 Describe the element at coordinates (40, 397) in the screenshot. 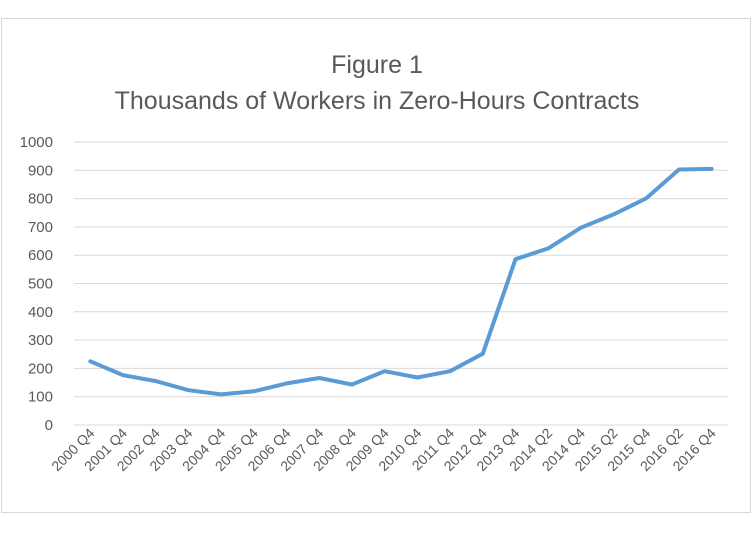

I see `y-tick-label: 100` at that location.